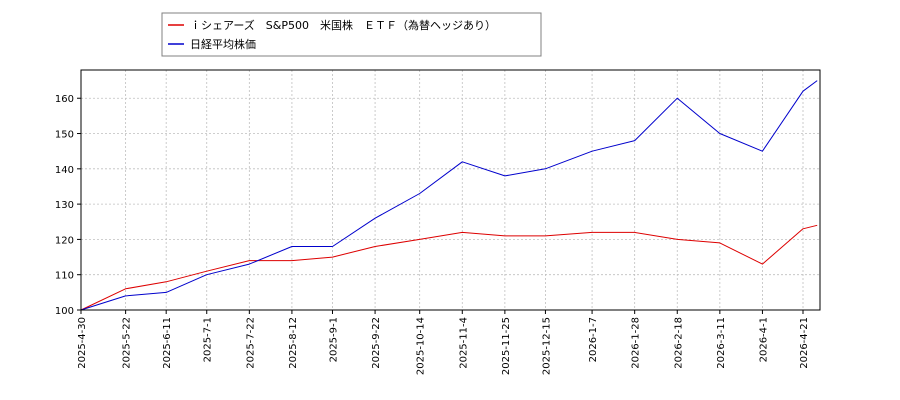 The height and width of the screenshot is (400, 900). What do you see at coordinates (593, 339) in the screenshot?
I see `x-tick-label-12: 2026-1-7` at bounding box center [593, 339].